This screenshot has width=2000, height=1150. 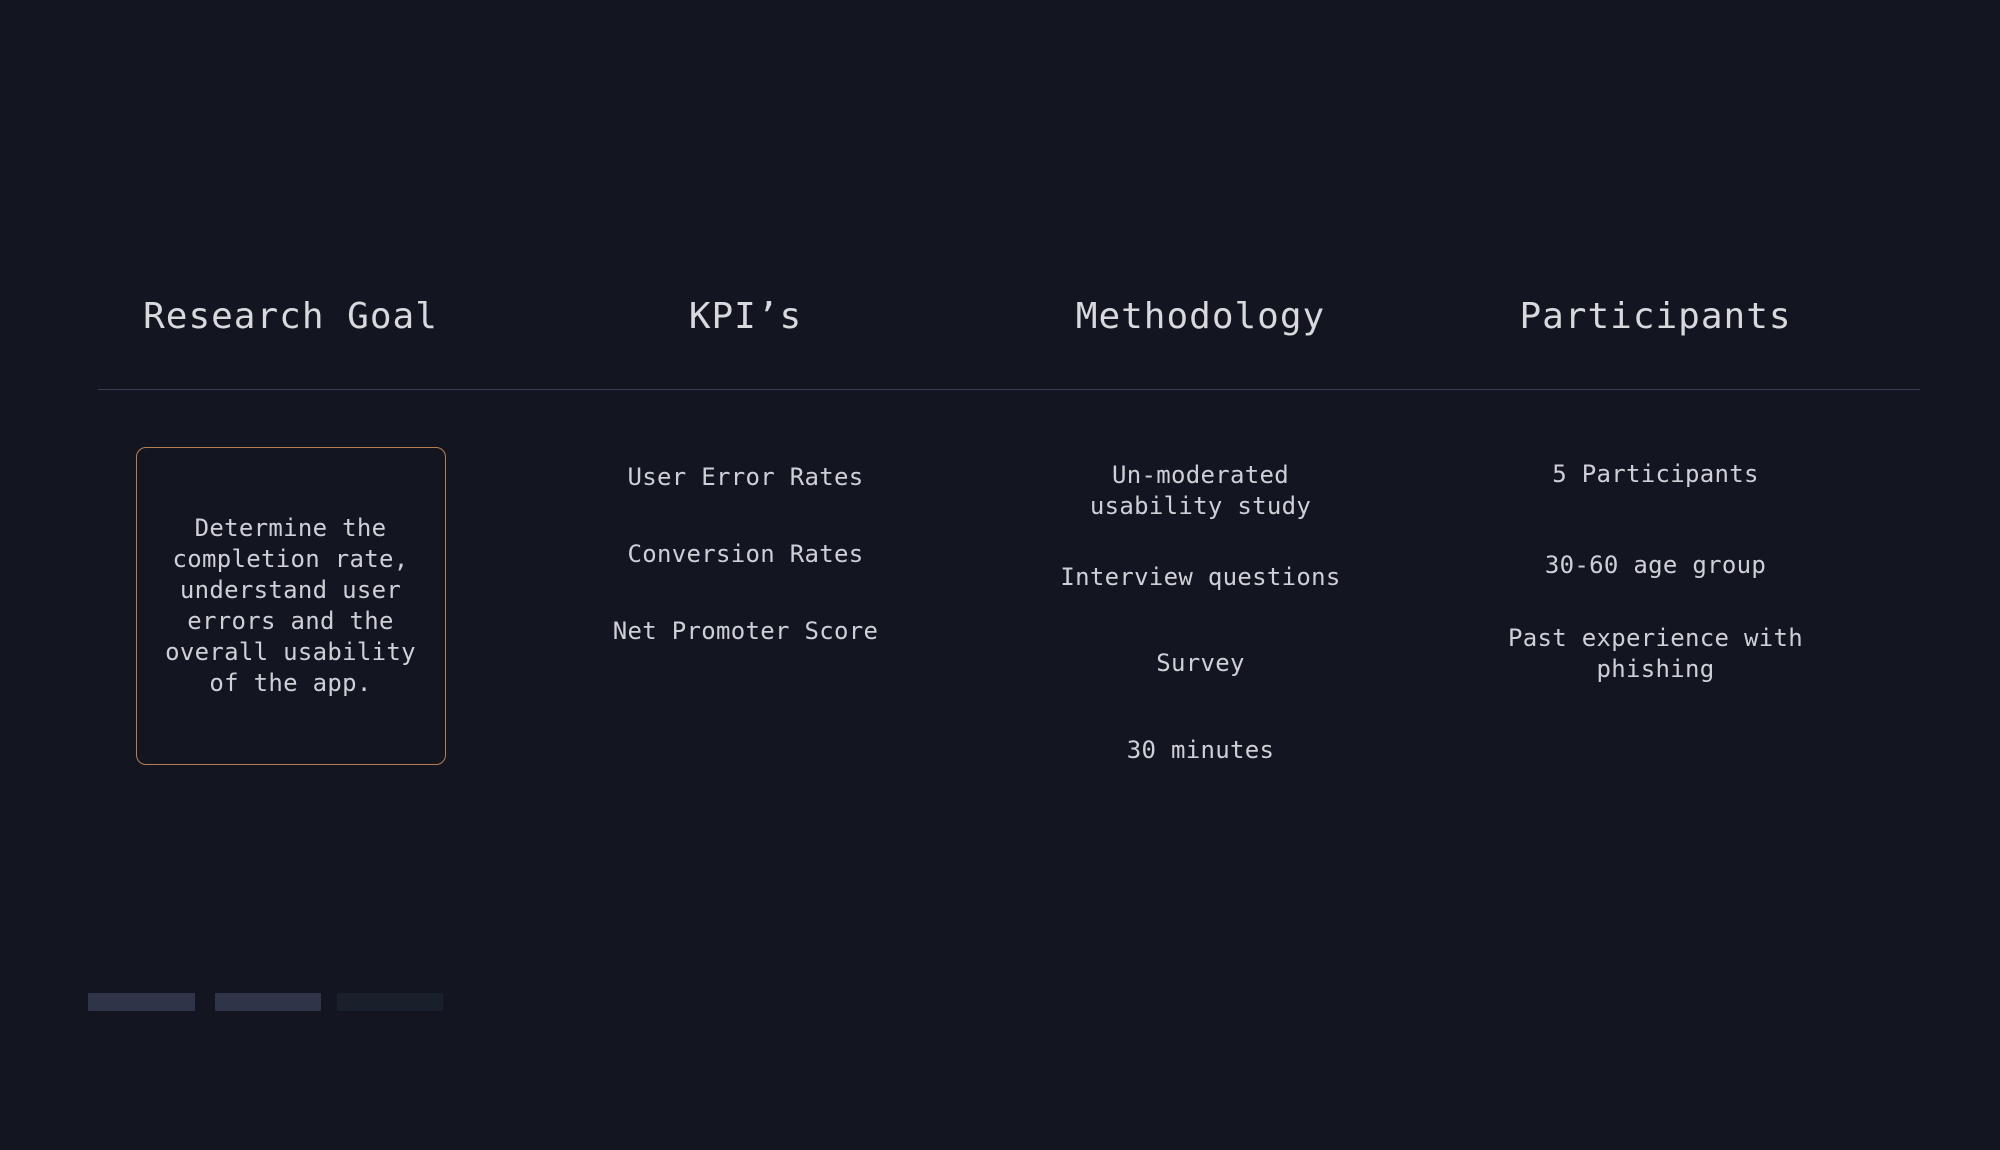 What do you see at coordinates (1200, 316) in the screenshot?
I see `header-methodology: Methodology` at bounding box center [1200, 316].